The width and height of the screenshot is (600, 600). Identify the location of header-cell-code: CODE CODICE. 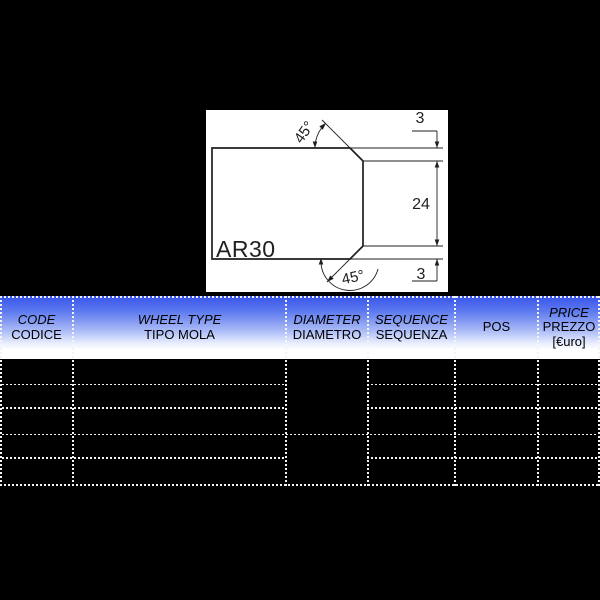
(36, 327).